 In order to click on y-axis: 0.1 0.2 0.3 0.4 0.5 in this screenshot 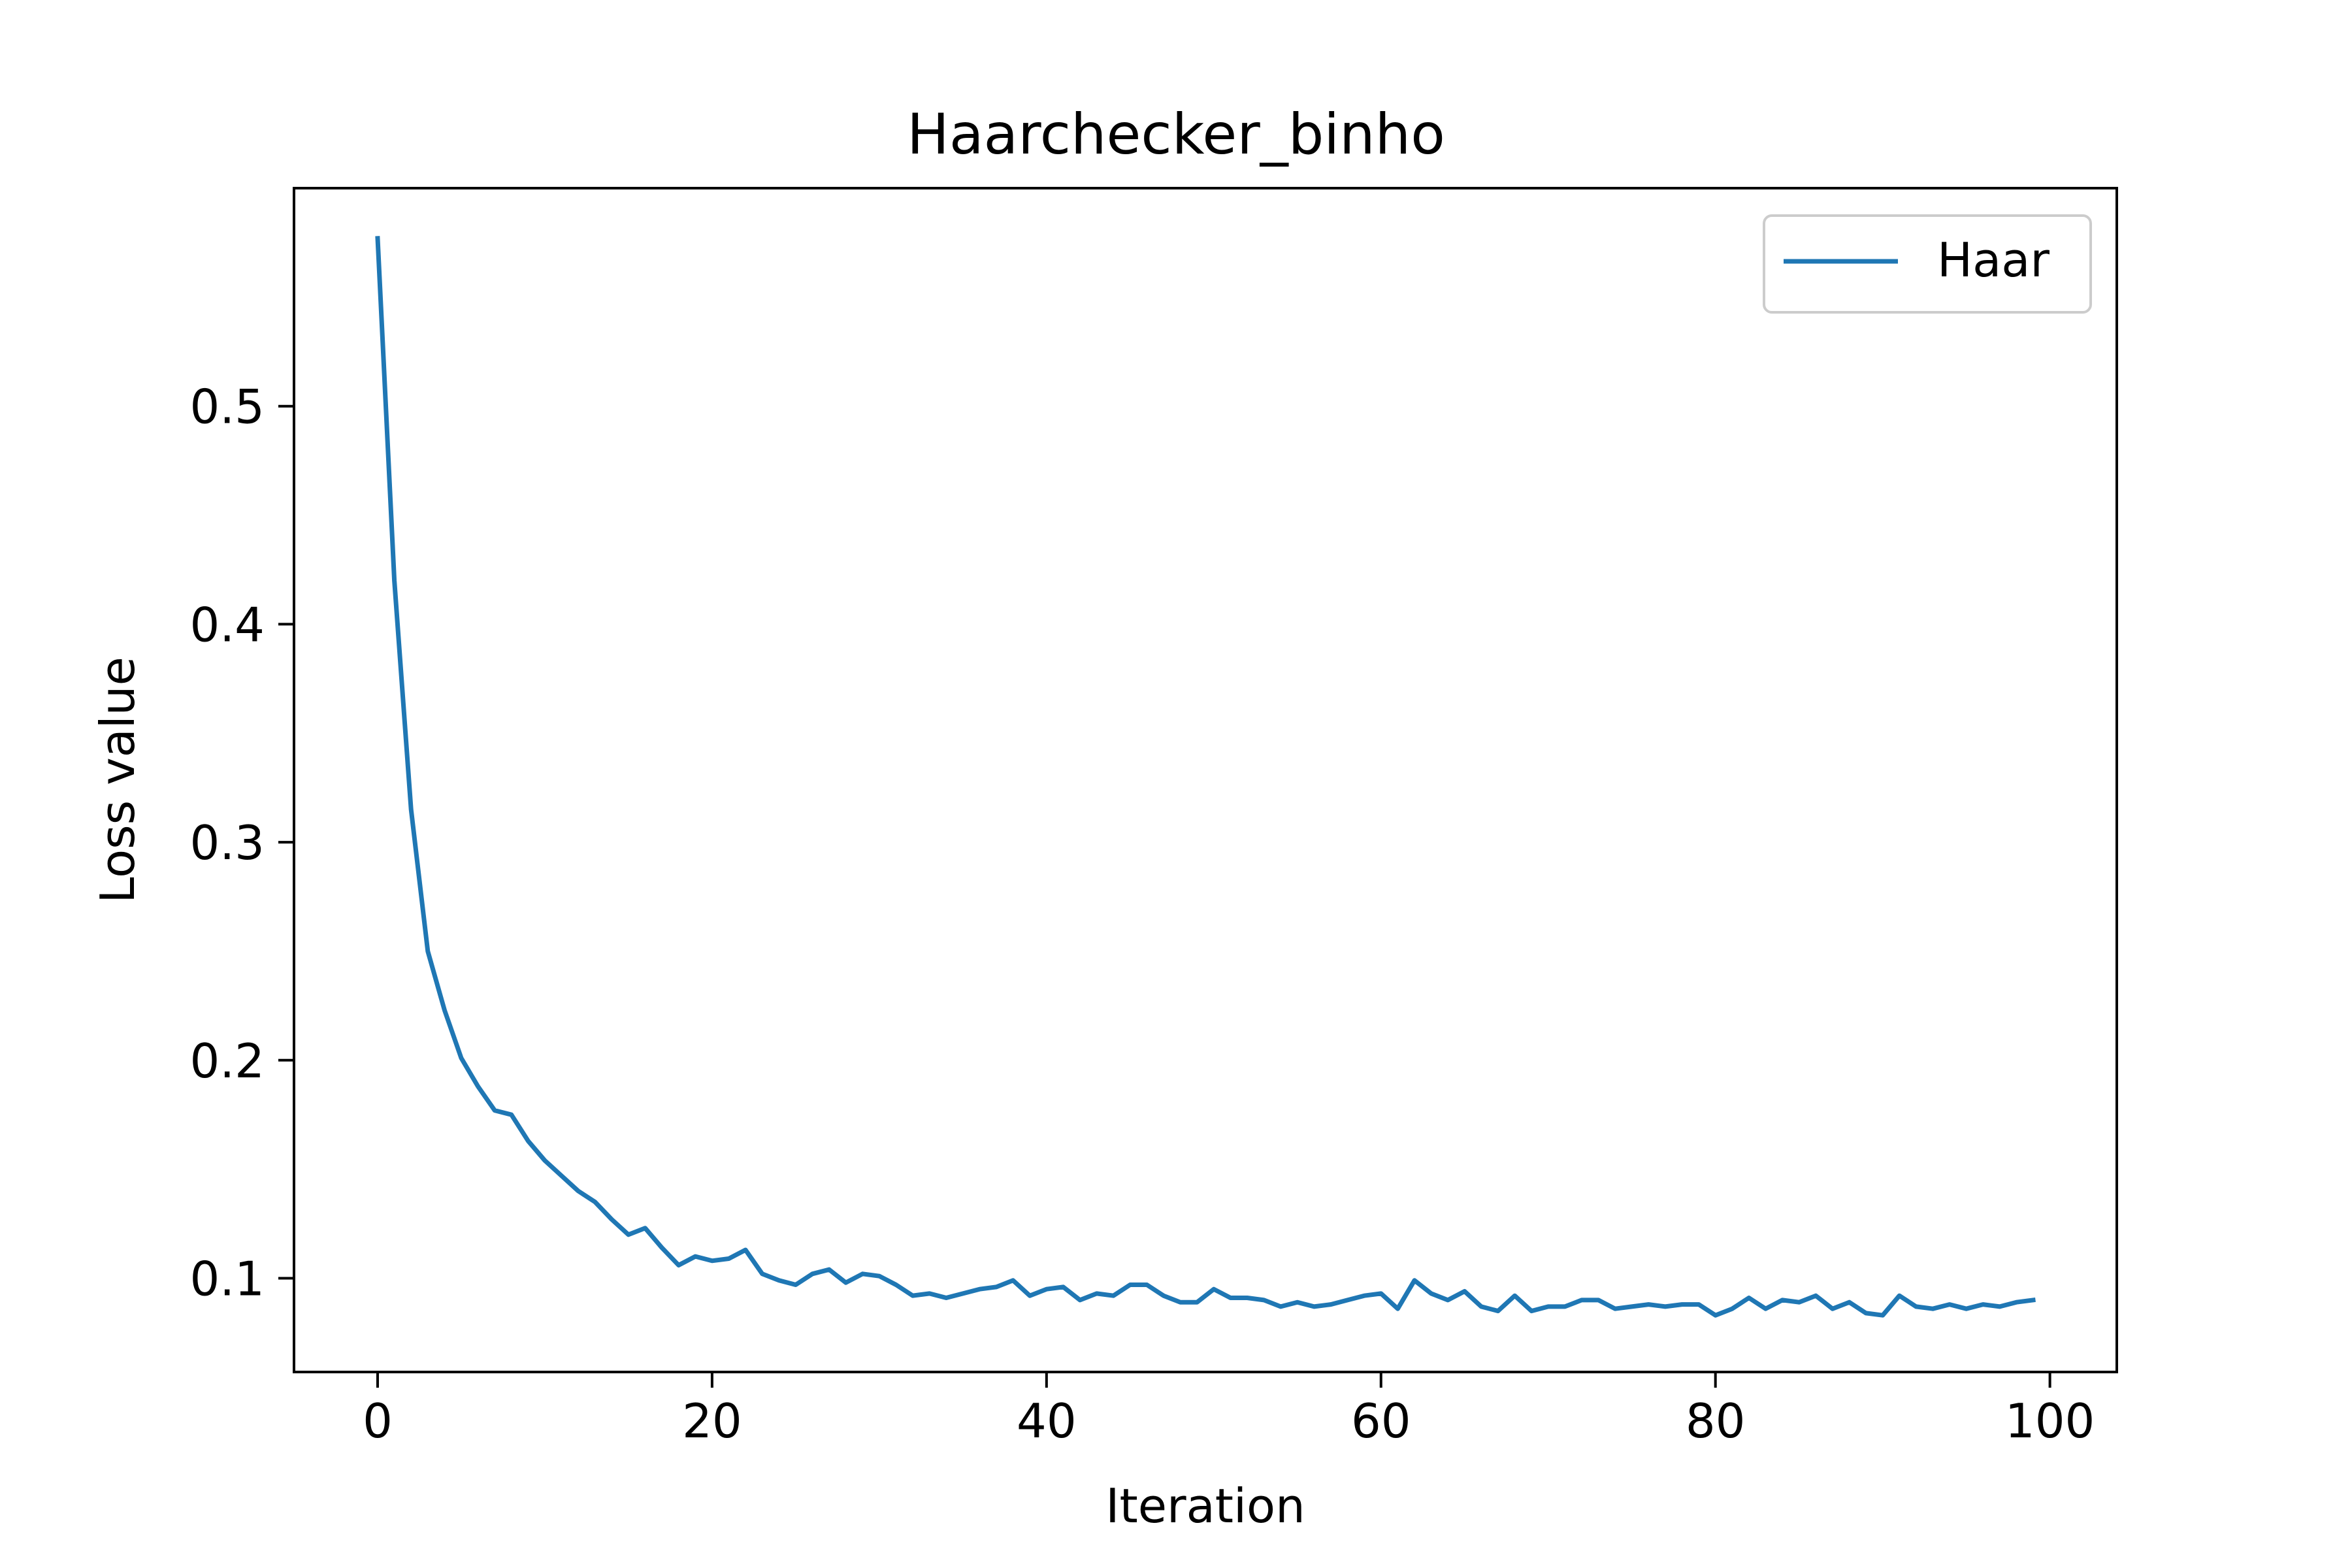, I will do `click(241, 843)`.